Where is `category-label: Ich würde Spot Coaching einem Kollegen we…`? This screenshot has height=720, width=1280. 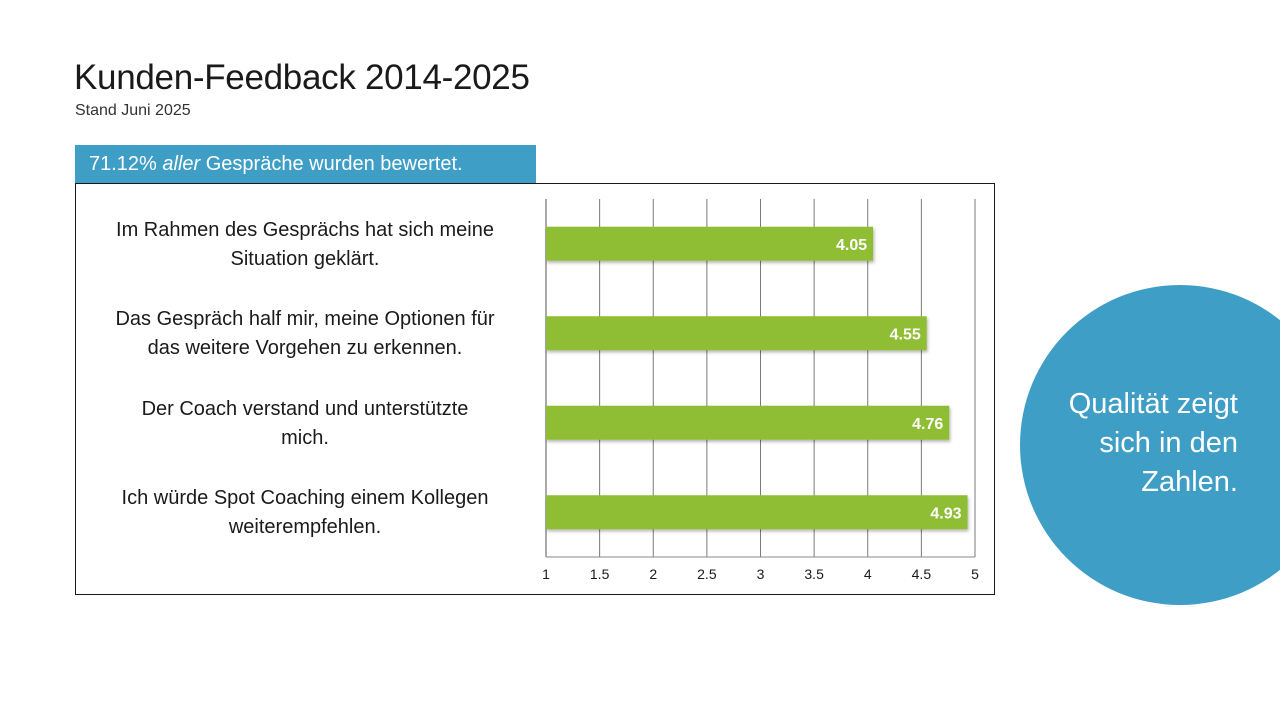 category-label: Ich würde Spot Coaching einem Kollegen we… is located at coordinates (305, 513).